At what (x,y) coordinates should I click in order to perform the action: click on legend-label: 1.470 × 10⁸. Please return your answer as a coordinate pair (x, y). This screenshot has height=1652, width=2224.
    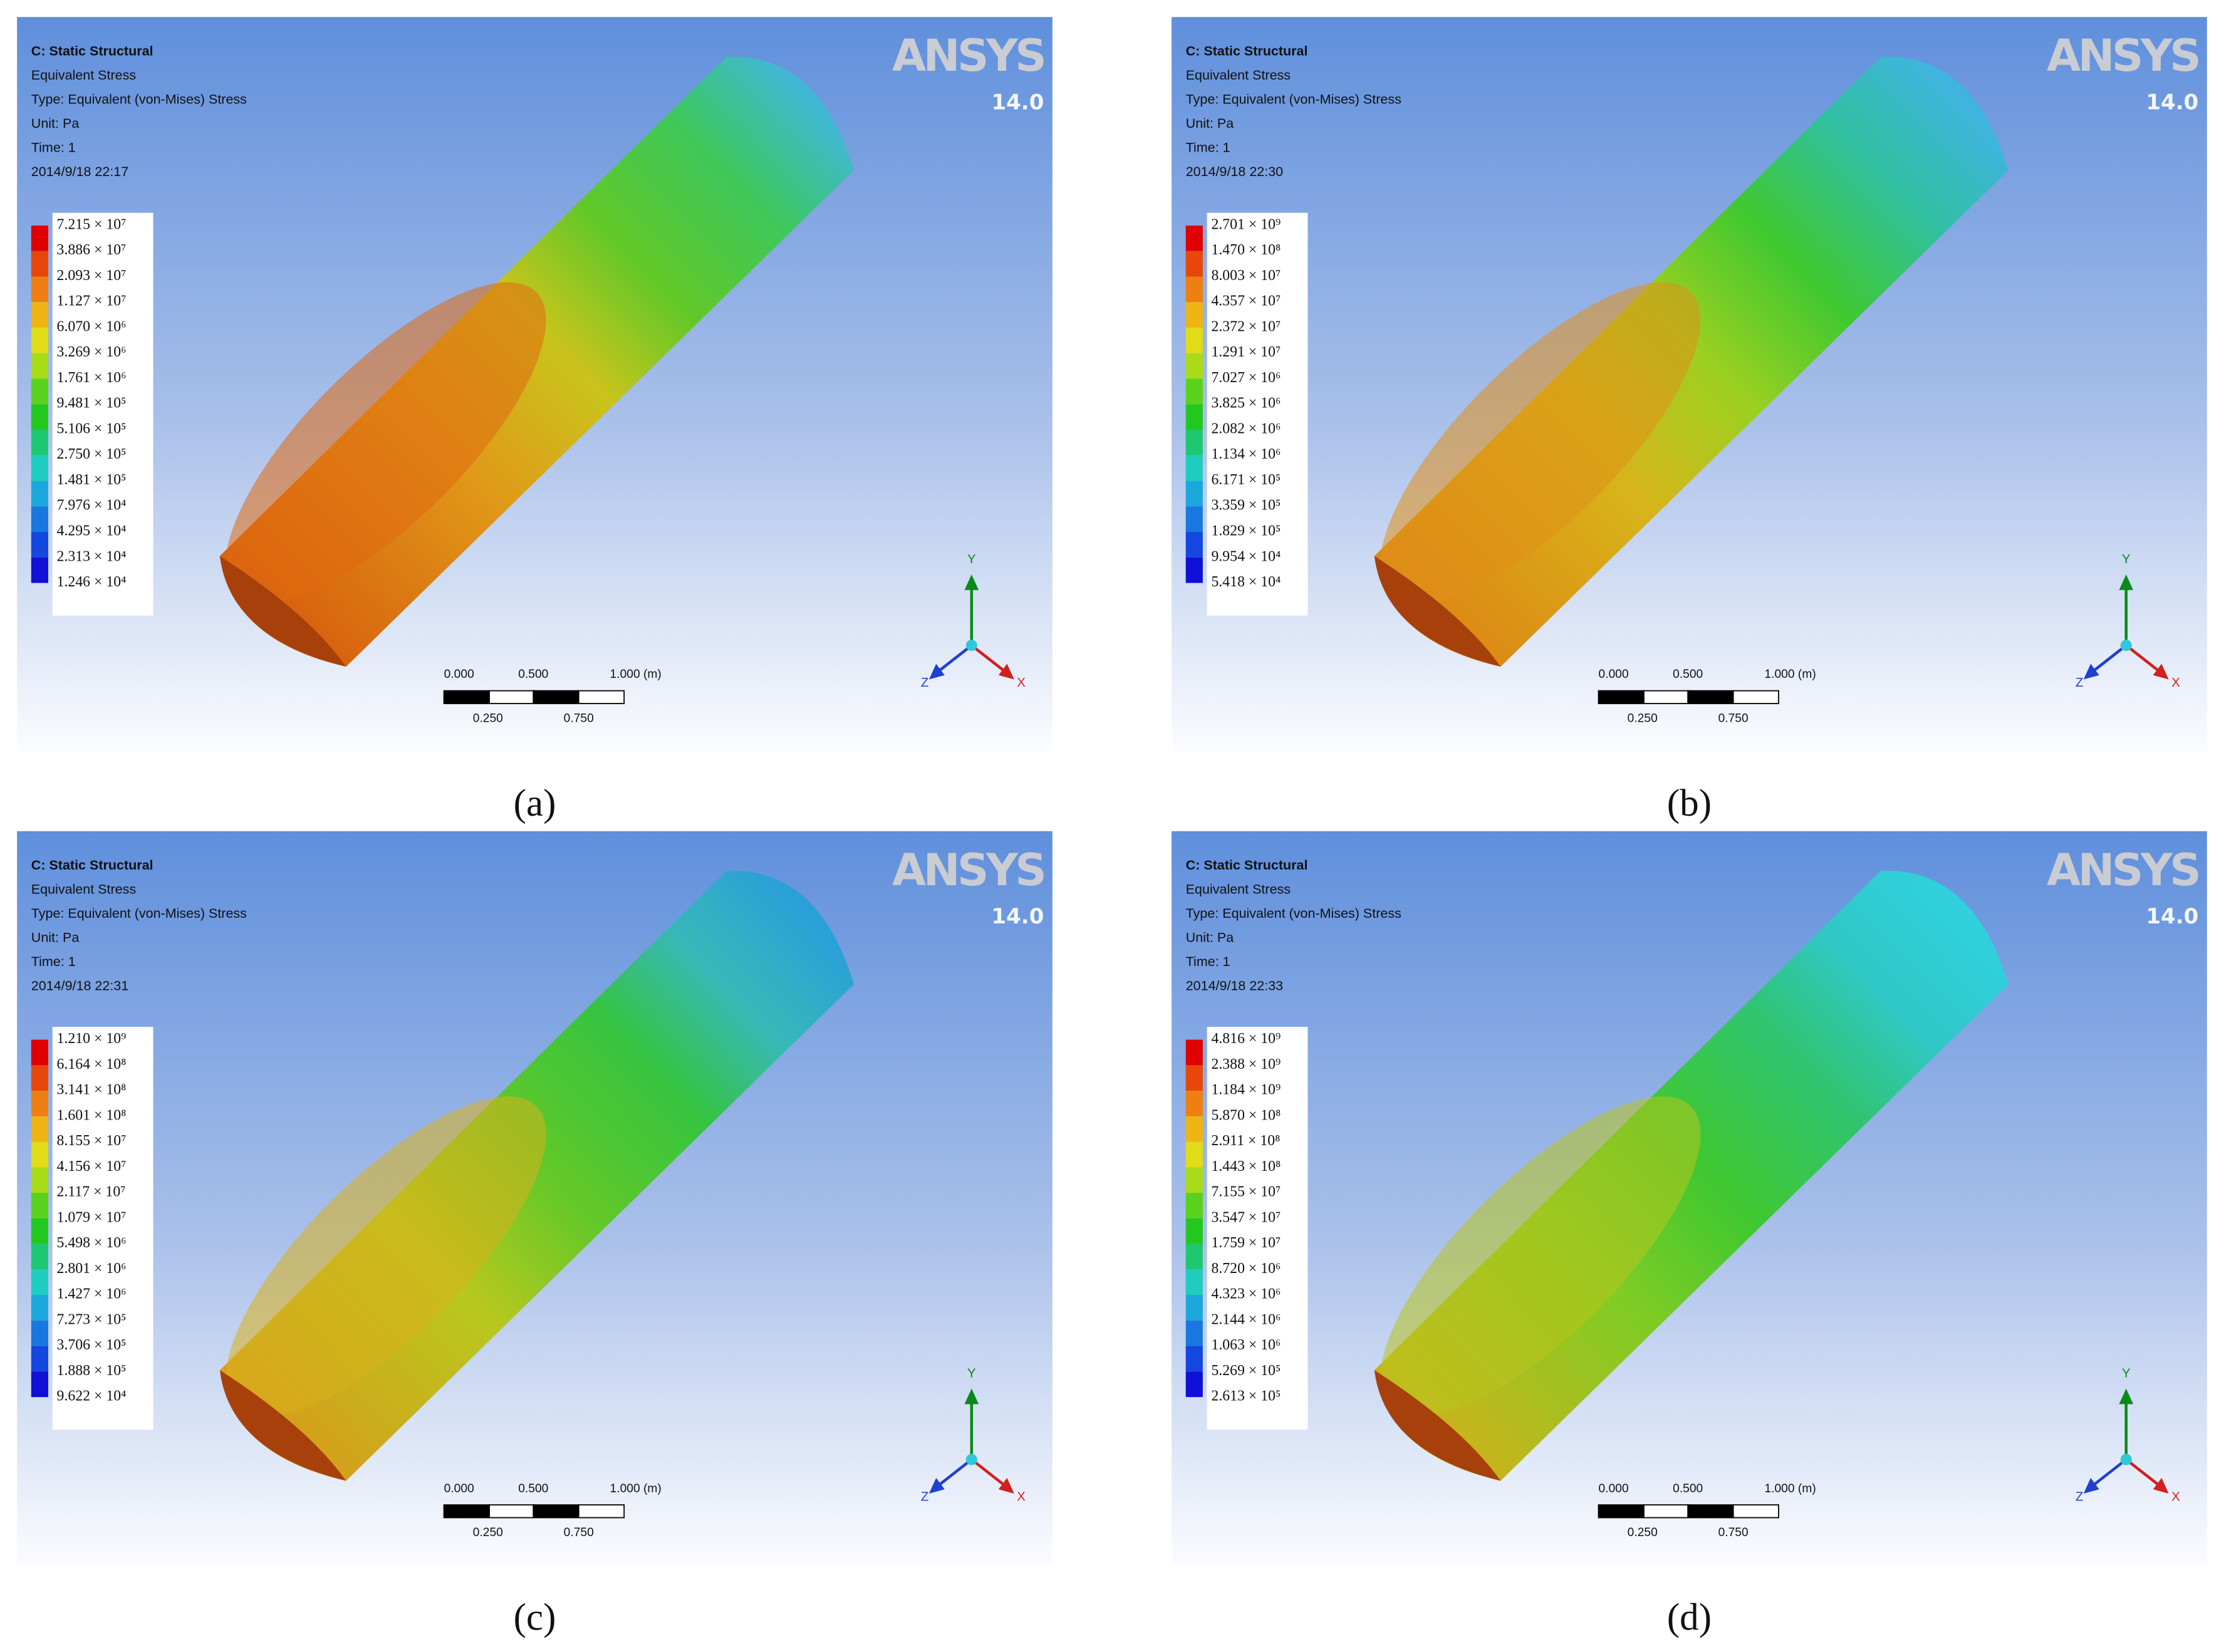
    Looking at the image, I should click on (1246, 250).